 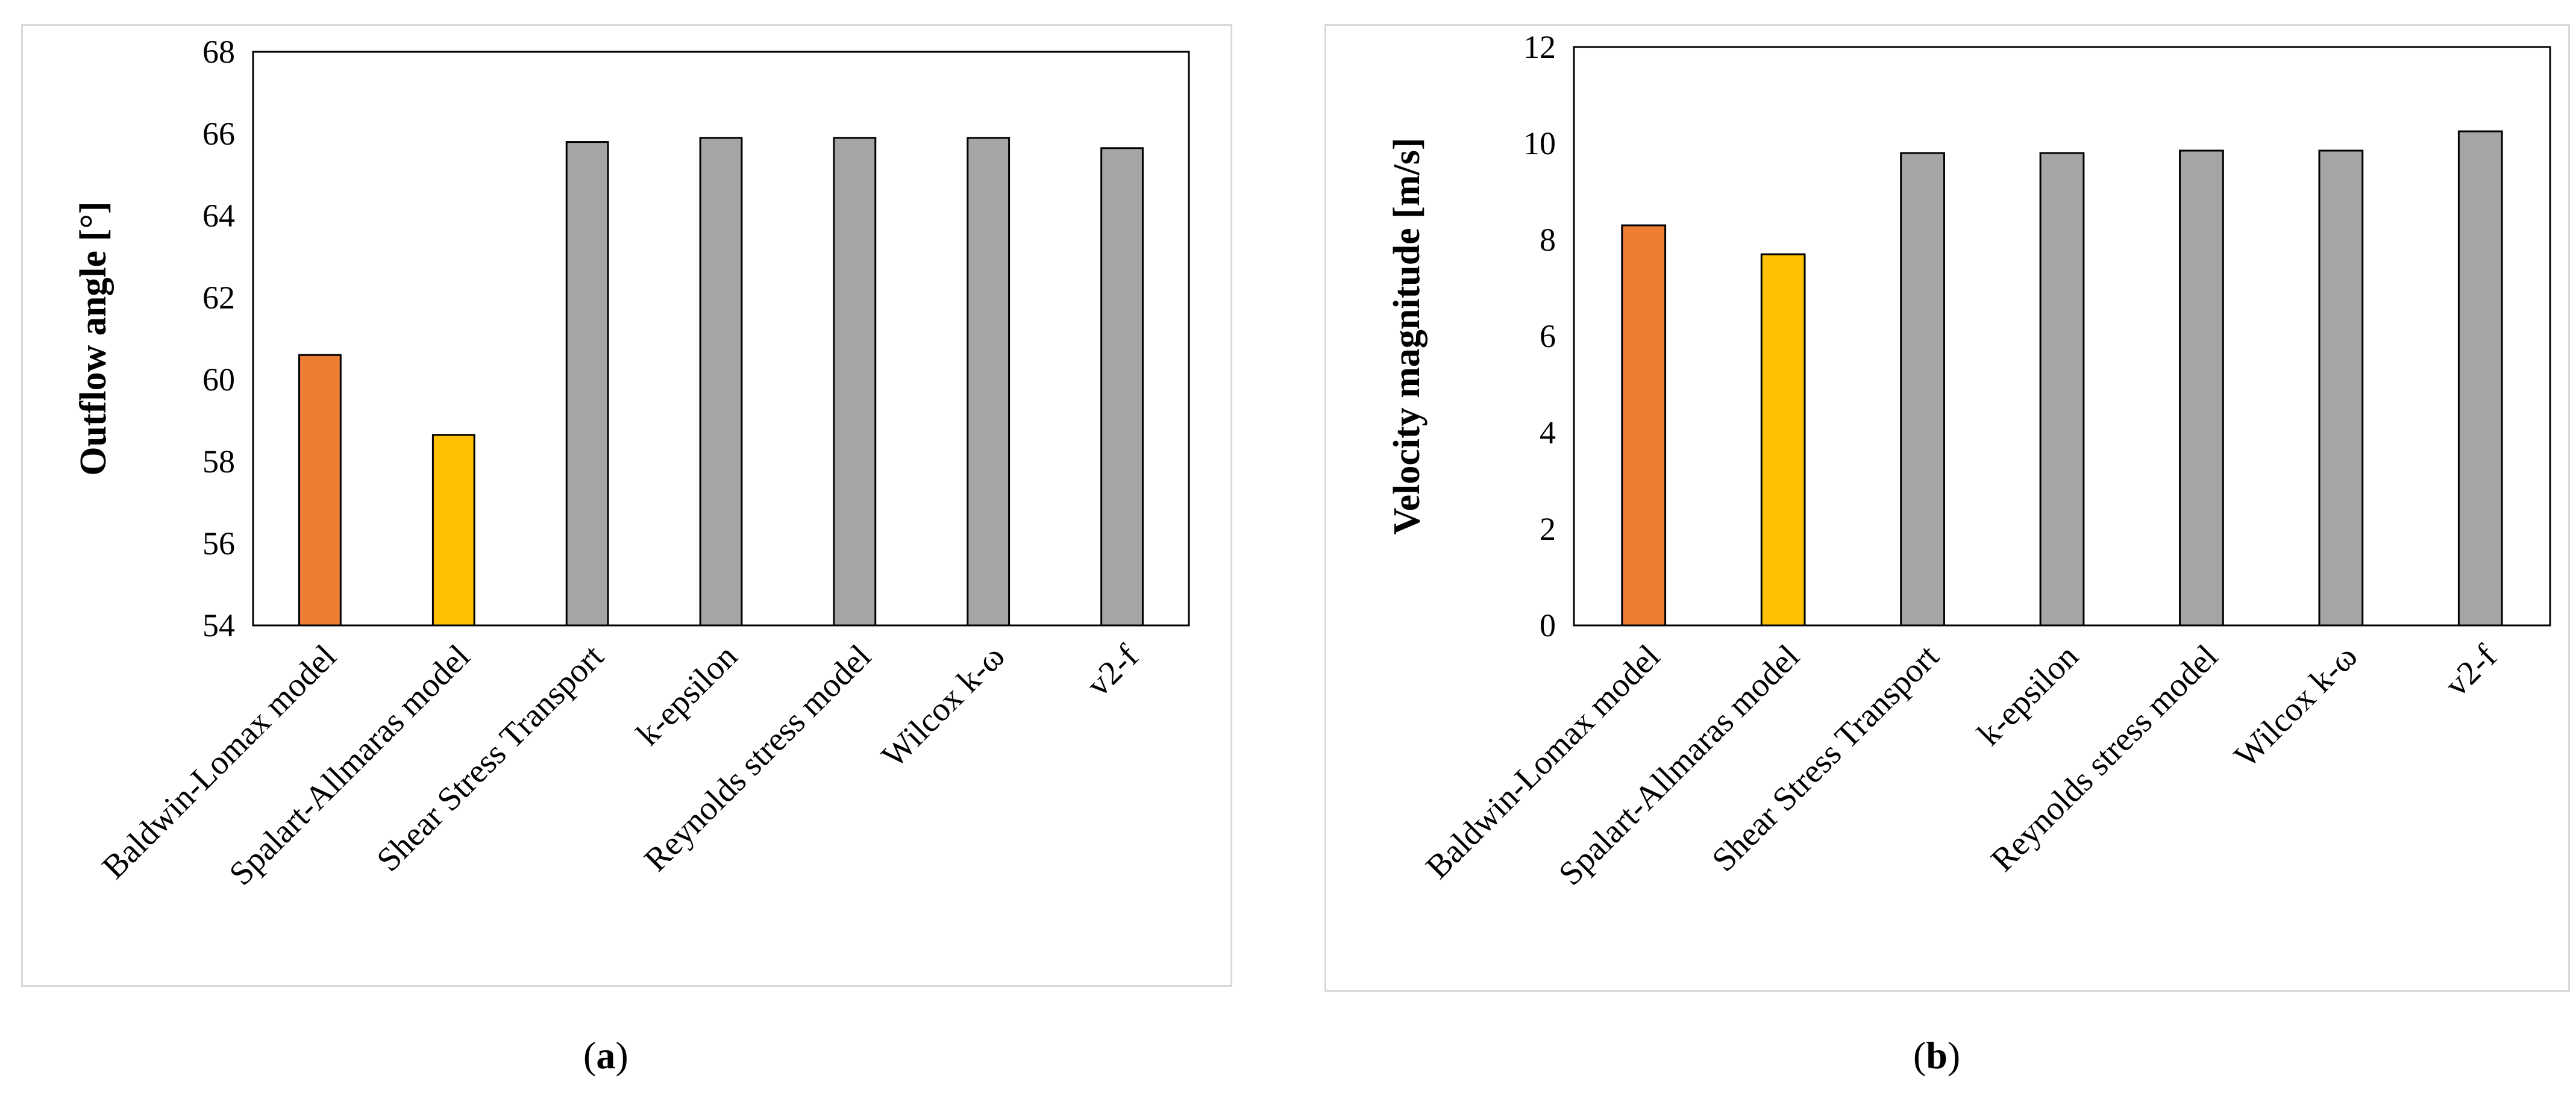 I want to click on y-tick-label: 4, so click(x=1548, y=433).